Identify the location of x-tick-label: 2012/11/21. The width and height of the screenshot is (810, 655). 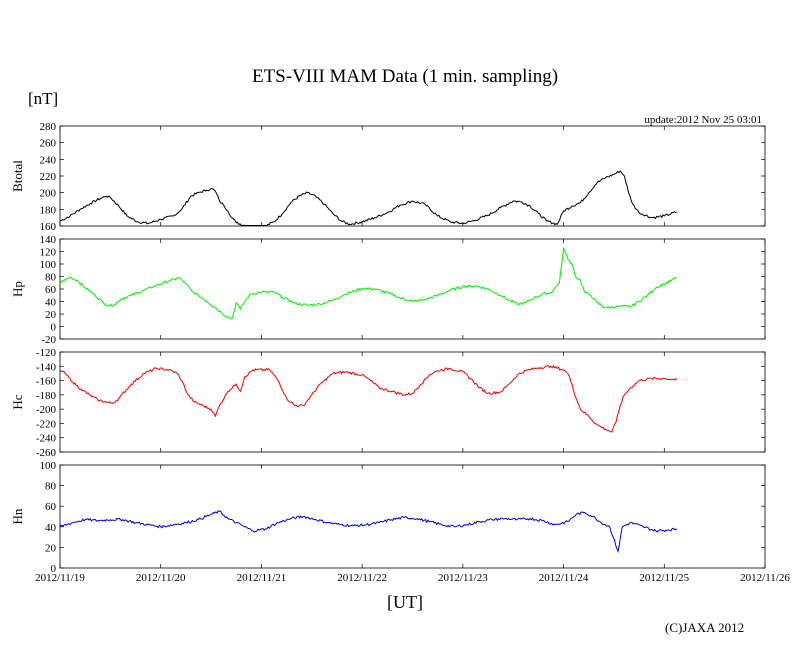
(262, 578).